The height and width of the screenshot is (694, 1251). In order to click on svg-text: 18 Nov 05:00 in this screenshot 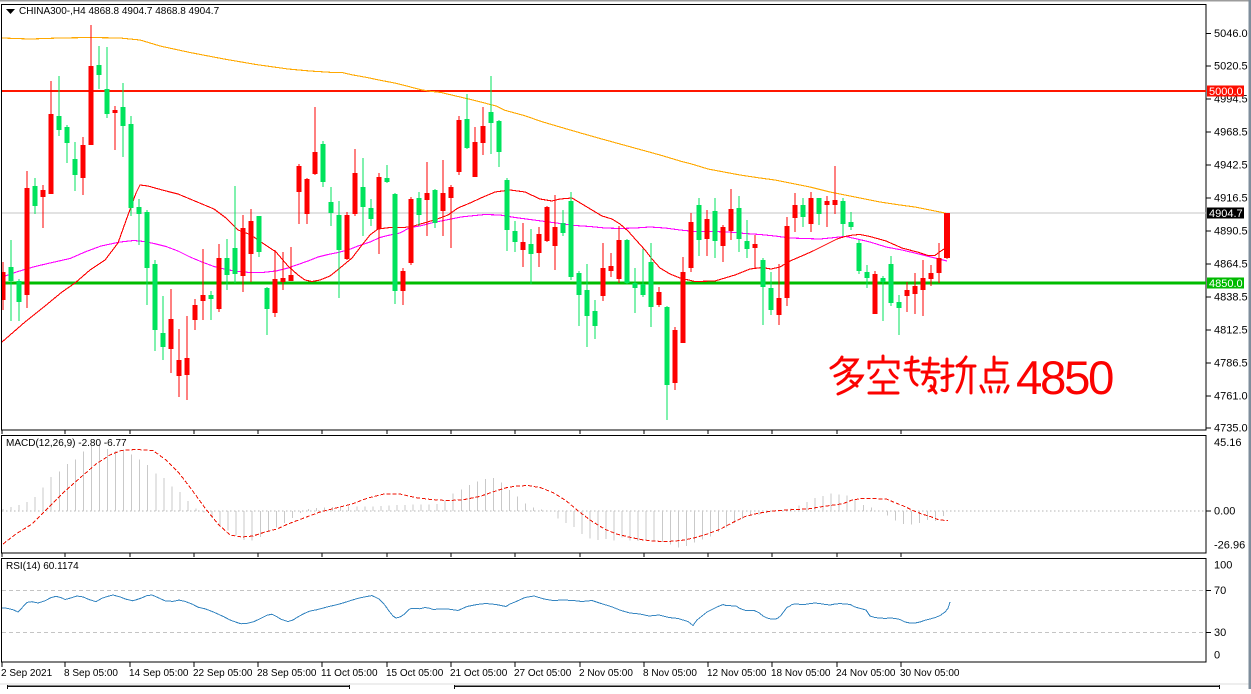, I will do `click(801, 673)`.